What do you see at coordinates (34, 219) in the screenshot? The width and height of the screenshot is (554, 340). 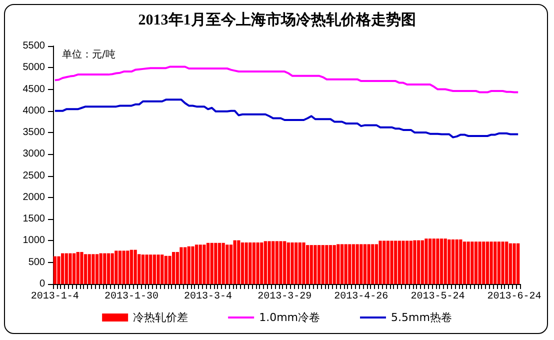 I see `y-tick-label: 1500` at bounding box center [34, 219].